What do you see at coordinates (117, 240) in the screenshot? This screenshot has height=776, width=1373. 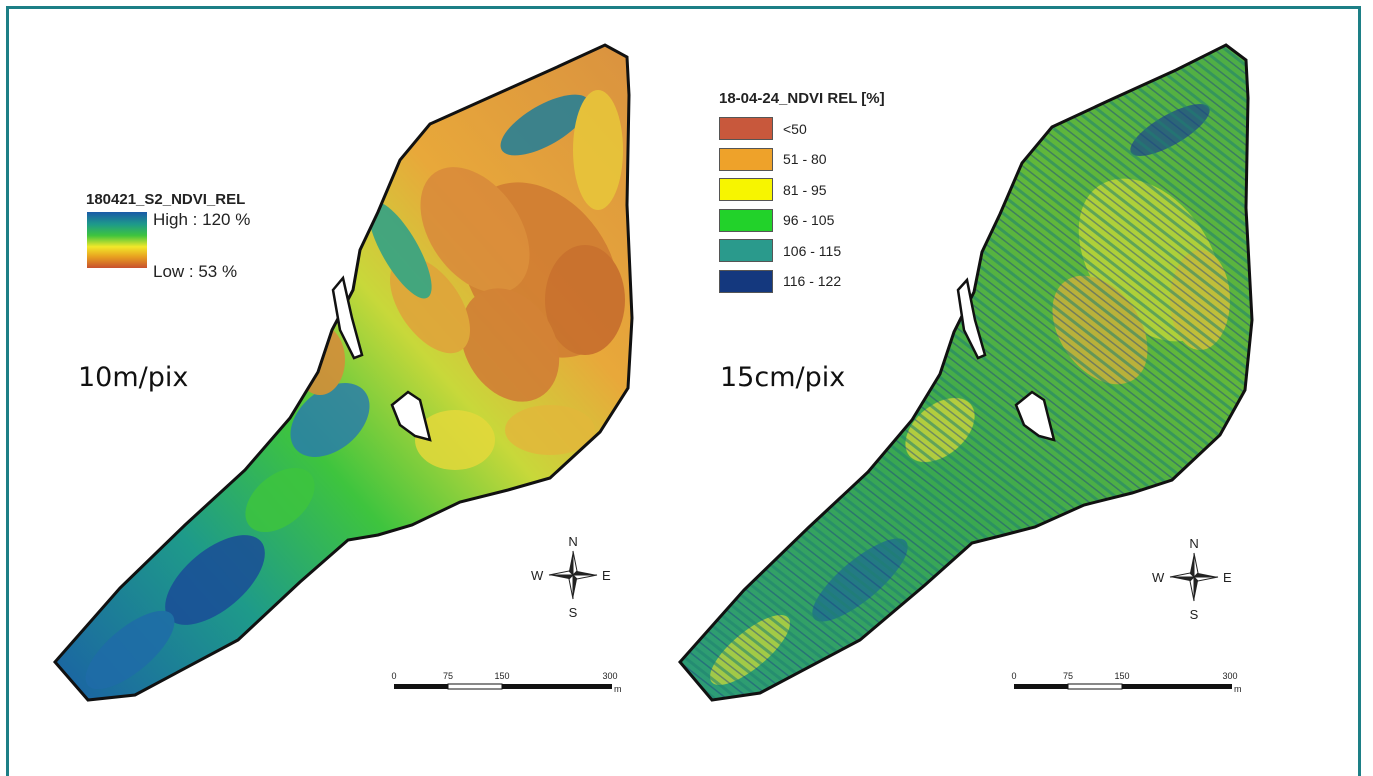 I see `gradient-legend-swatch` at bounding box center [117, 240].